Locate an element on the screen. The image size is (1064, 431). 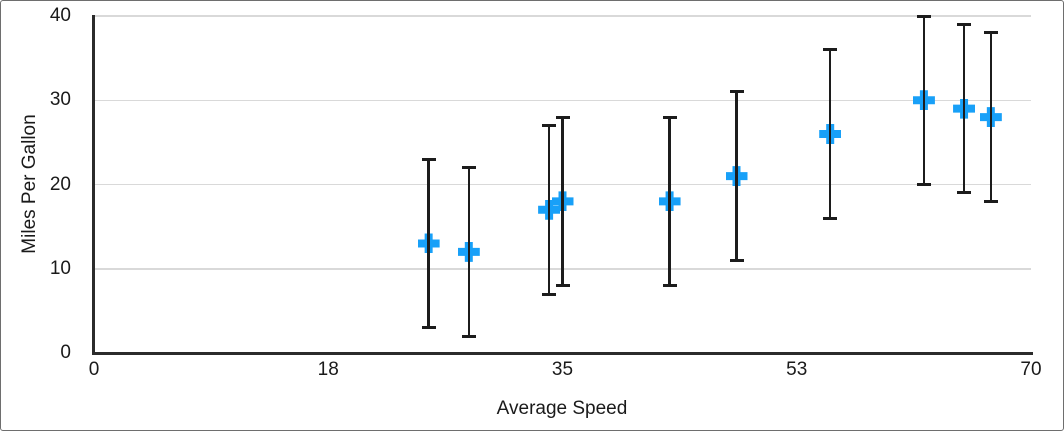
x-tick-label: 0 is located at coordinates (94, 369).